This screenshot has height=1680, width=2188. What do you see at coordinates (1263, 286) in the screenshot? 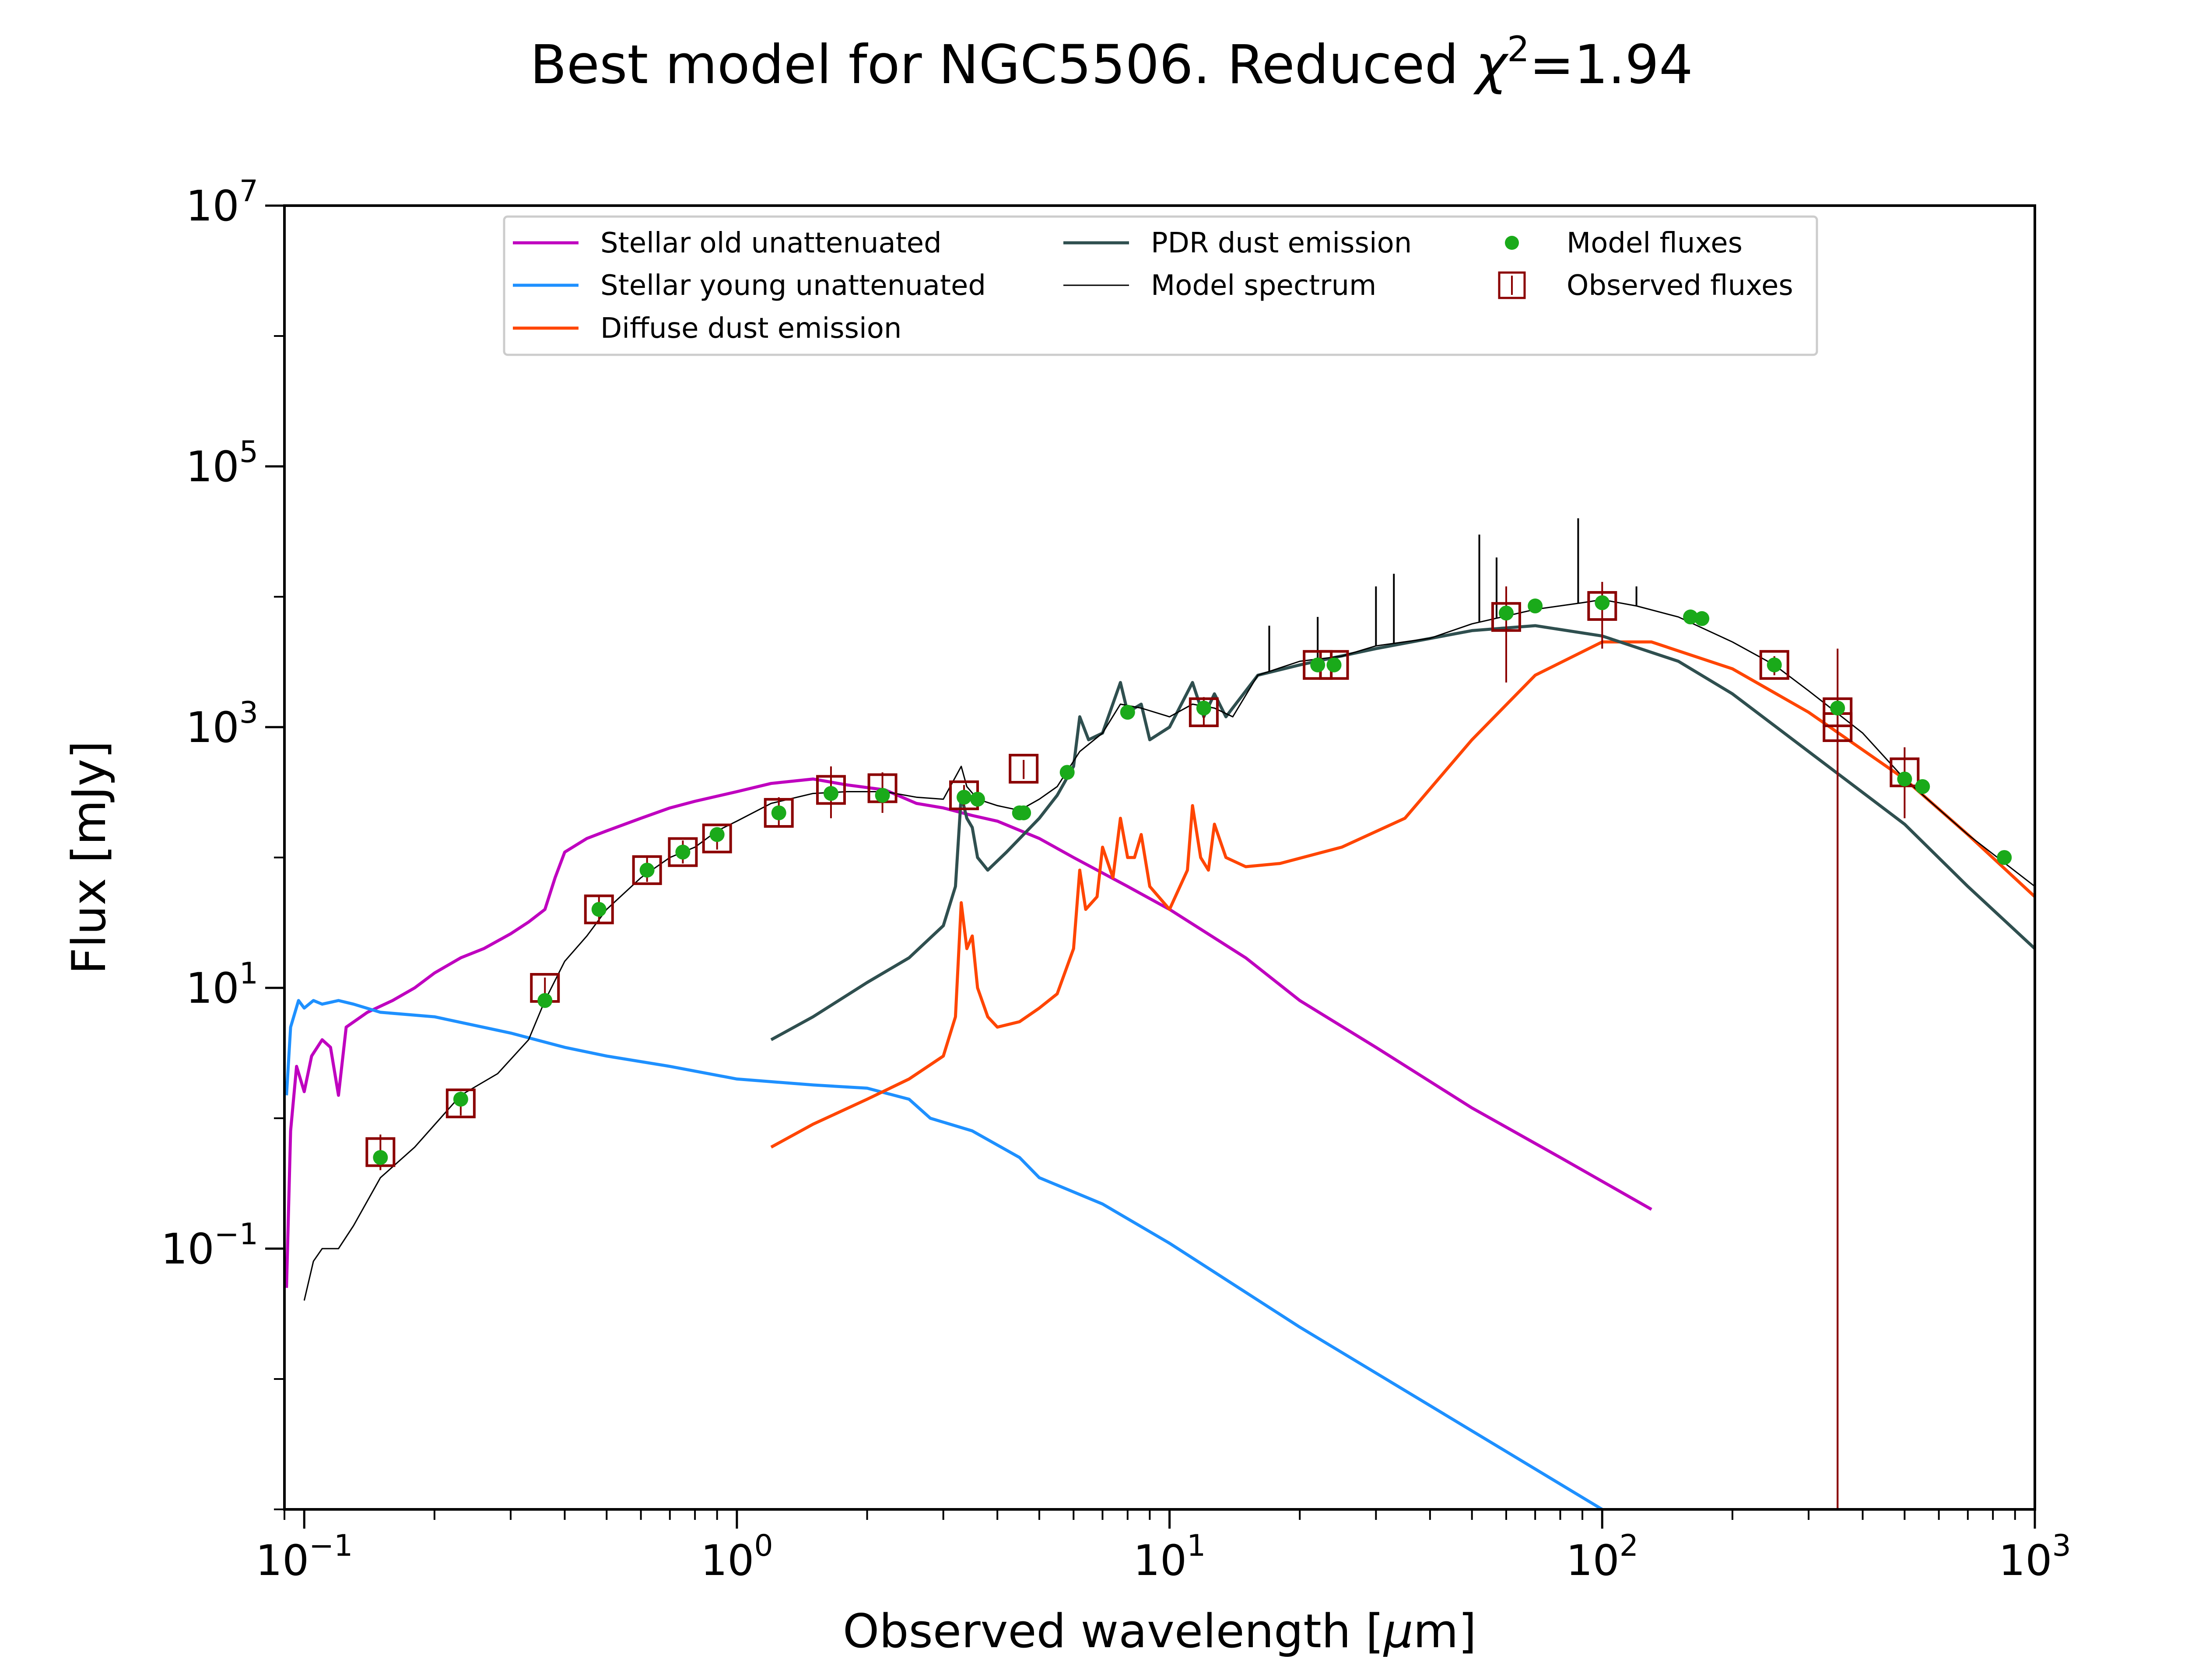
I see `legend-label: Model spectrum` at bounding box center [1263, 286].